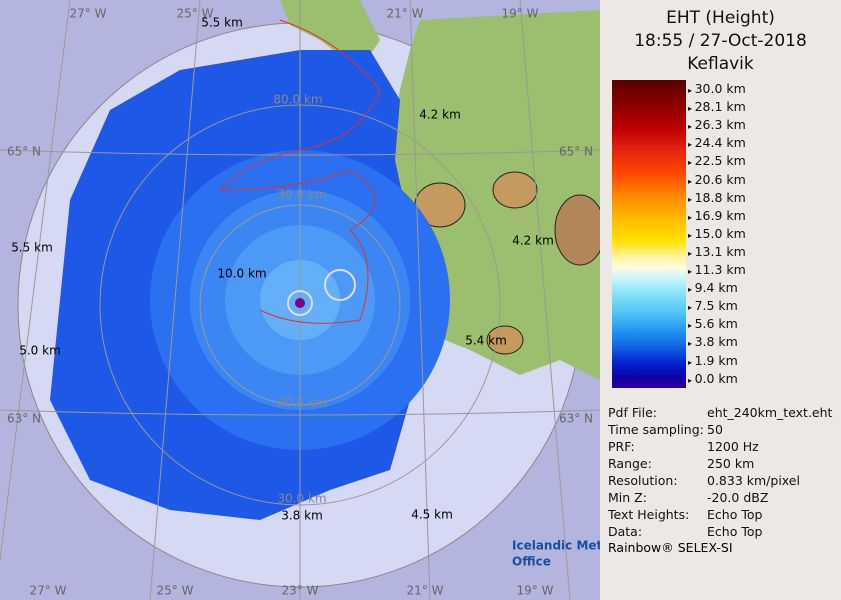  I want to click on scale-label: 11.3 km, so click(717, 269).